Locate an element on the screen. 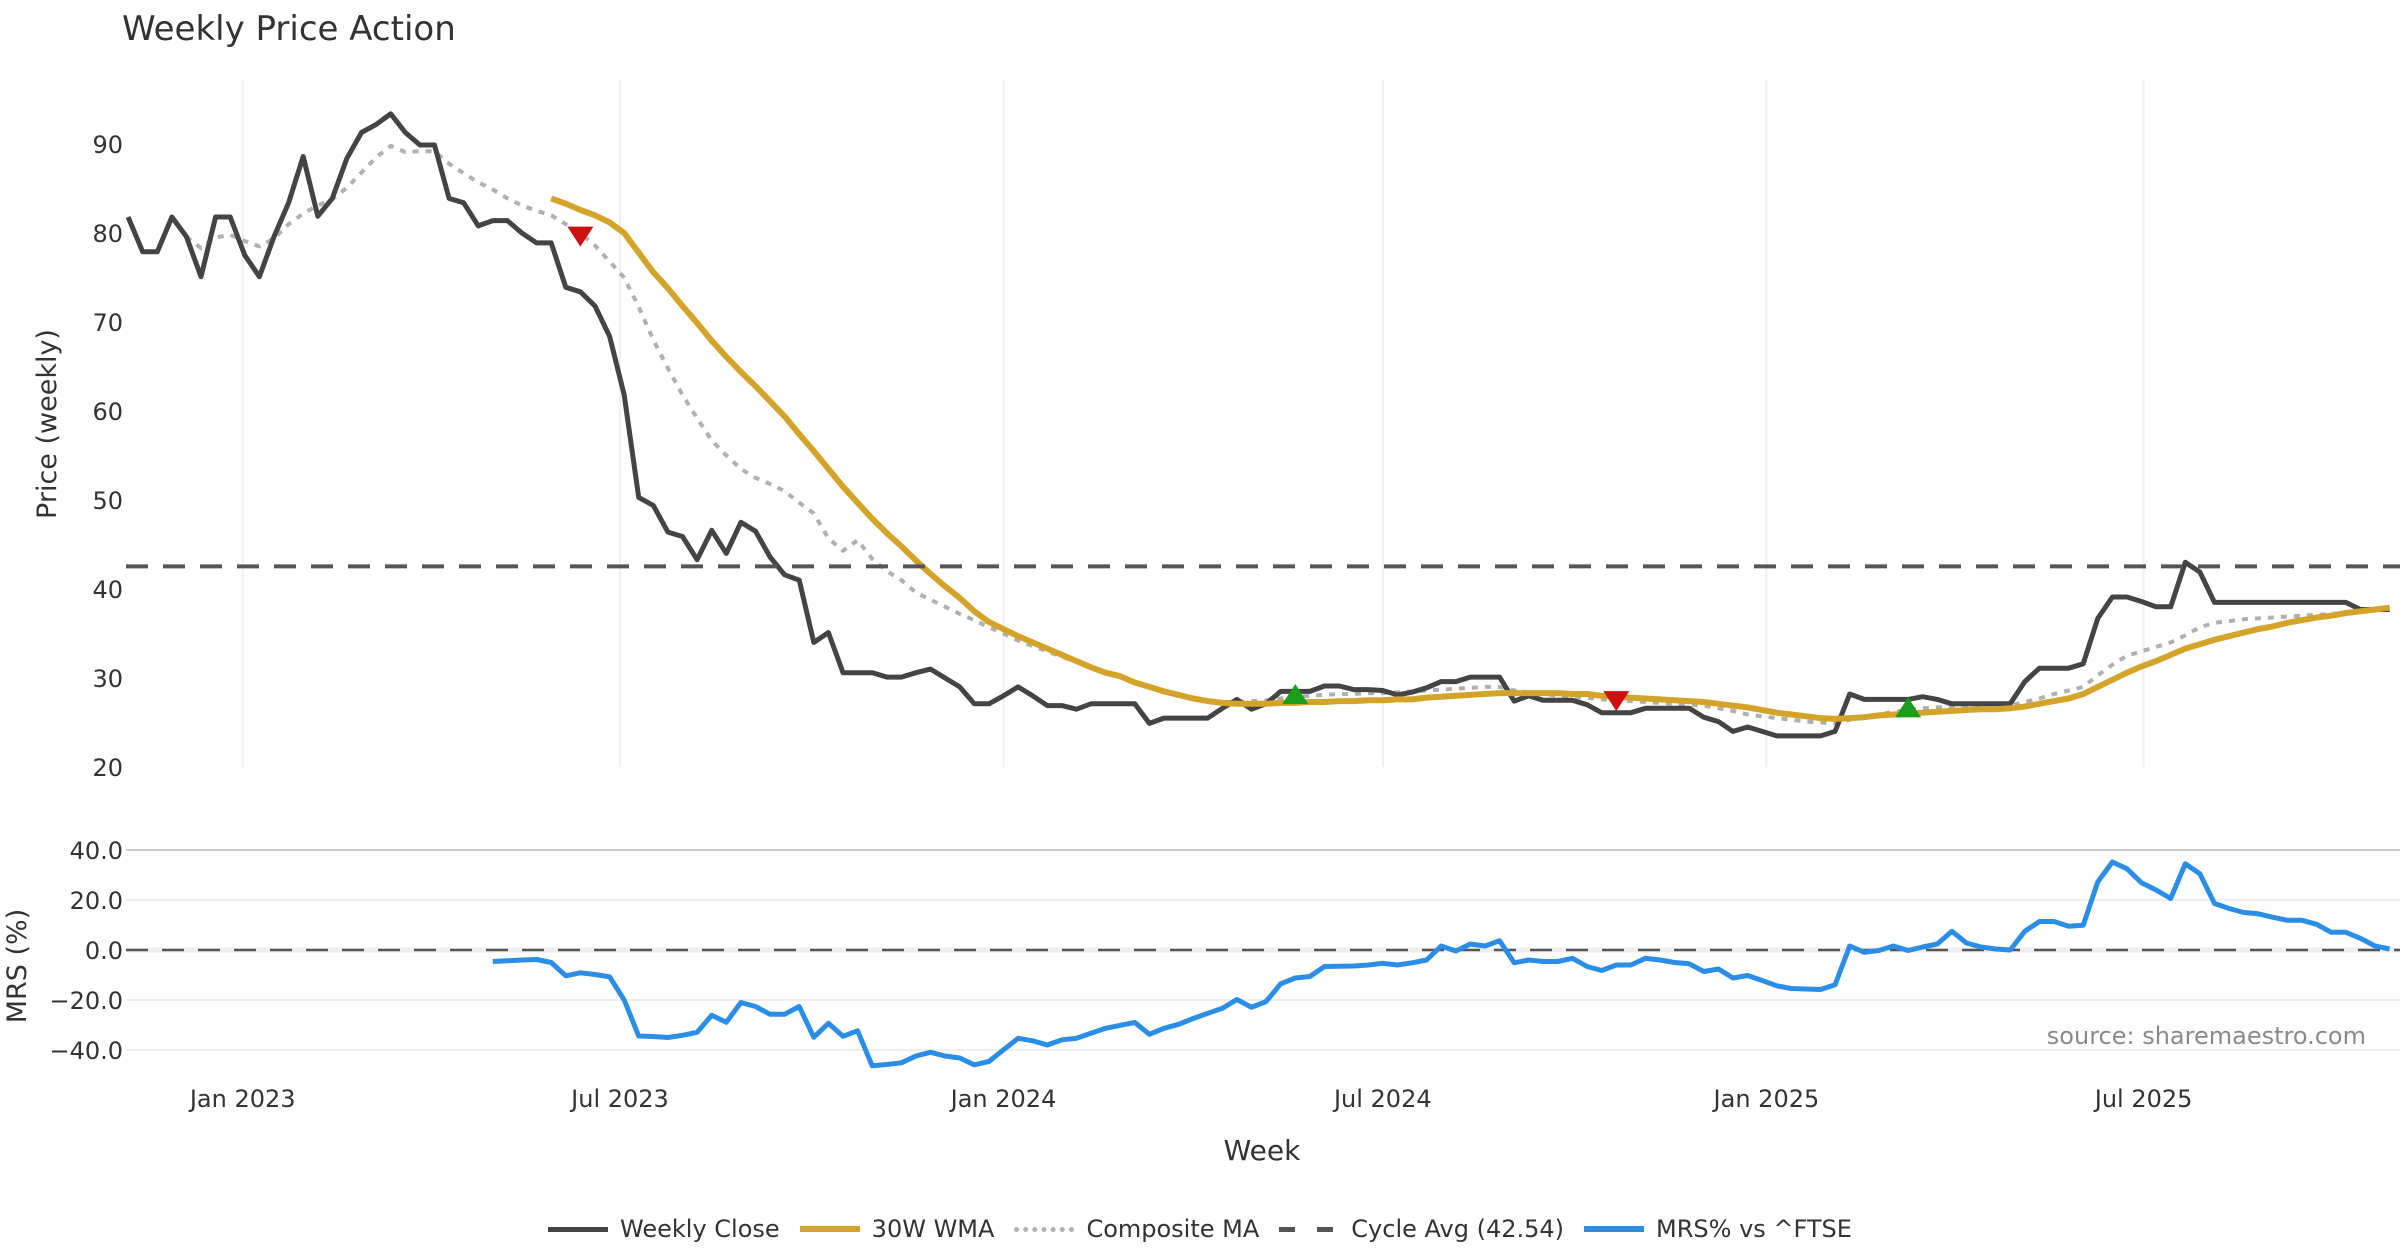  price-y-tick-label: 70 is located at coordinates (107, 323).